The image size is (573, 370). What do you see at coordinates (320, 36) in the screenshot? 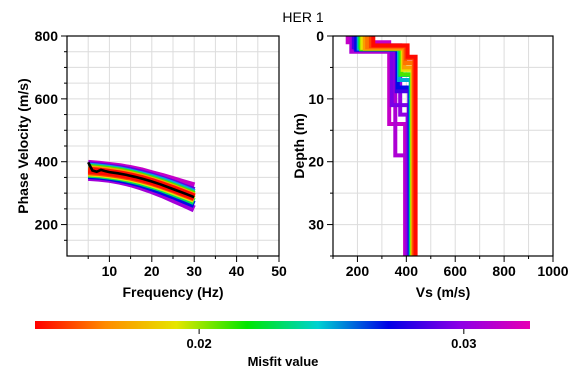
I see `y-tick-label: 0` at bounding box center [320, 36].